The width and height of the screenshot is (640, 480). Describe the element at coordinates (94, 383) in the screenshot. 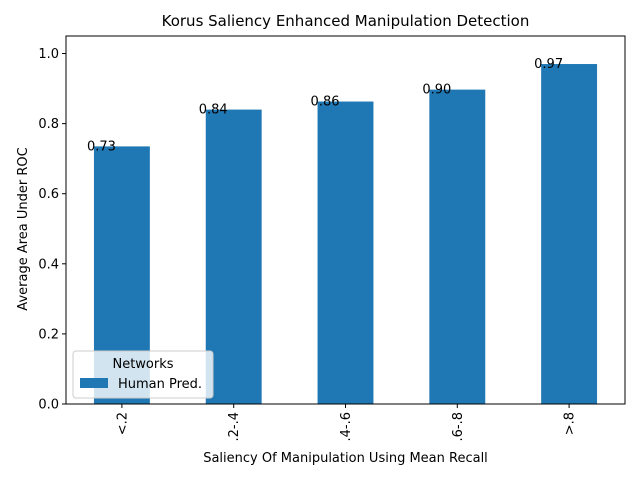

I see `legend-swatch` at that location.